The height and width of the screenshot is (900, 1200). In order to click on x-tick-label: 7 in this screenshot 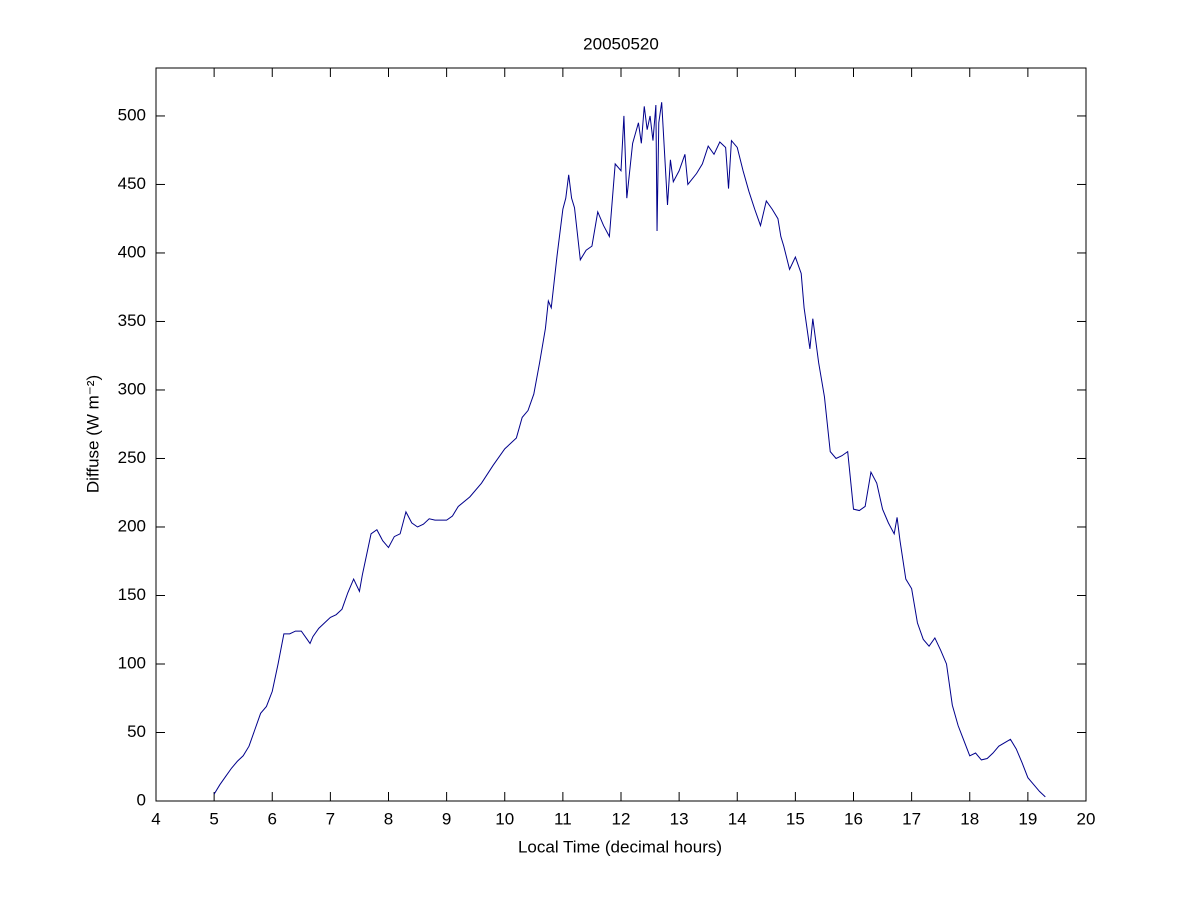, I will do `click(330, 818)`.